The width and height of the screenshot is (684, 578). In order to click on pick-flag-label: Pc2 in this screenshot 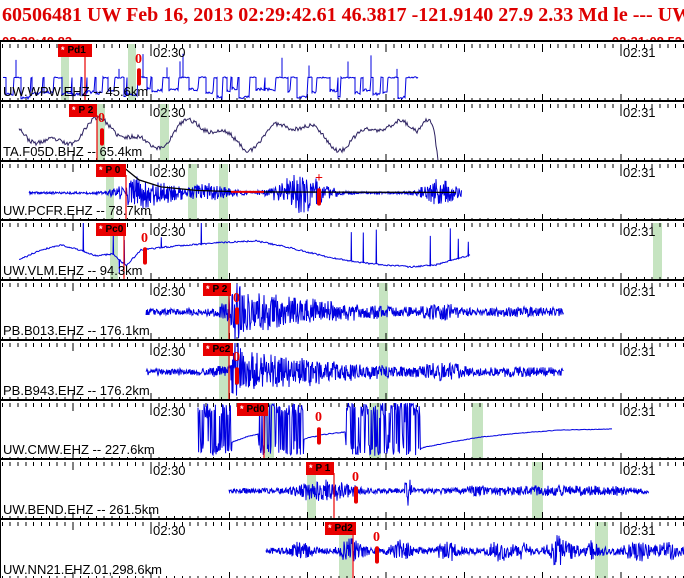, I will do `click(221, 349)`.